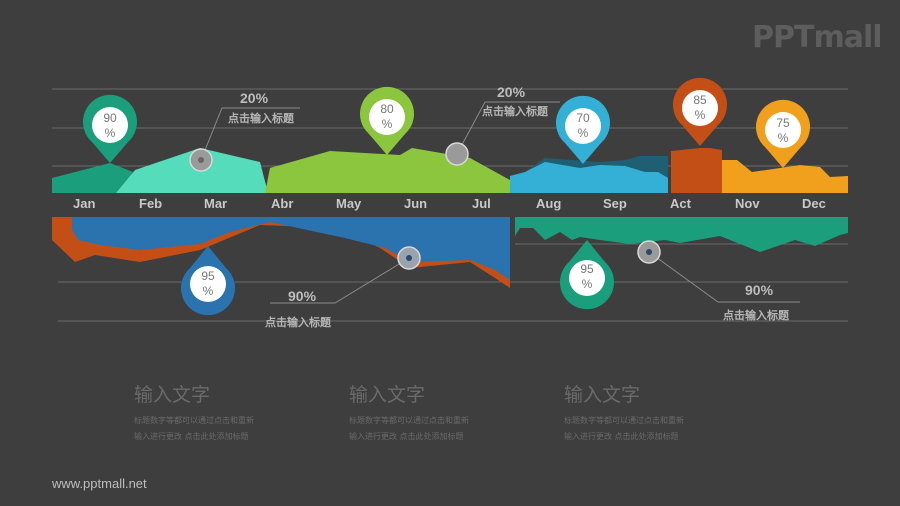 This screenshot has width=900, height=506. Describe the element at coordinates (615, 203) in the screenshot. I see `svg-text: Sep` at that location.